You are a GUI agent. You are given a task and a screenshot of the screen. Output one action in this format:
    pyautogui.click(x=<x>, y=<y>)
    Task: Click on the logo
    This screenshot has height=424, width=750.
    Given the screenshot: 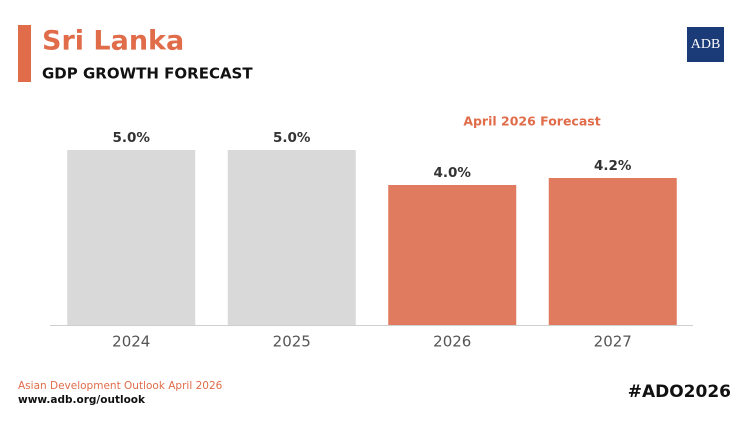 What is the action you would take?
    pyautogui.click(x=705, y=44)
    